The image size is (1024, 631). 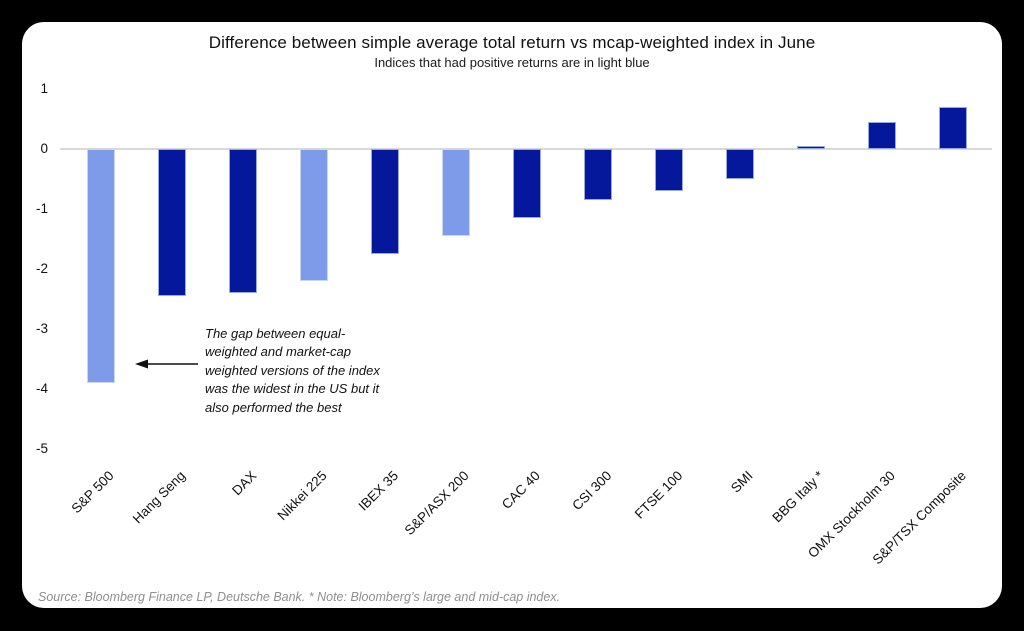 What do you see at coordinates (810, 147) in the screenshot?
I see `bar-bbg-italy` at bounding box center [810, 147].